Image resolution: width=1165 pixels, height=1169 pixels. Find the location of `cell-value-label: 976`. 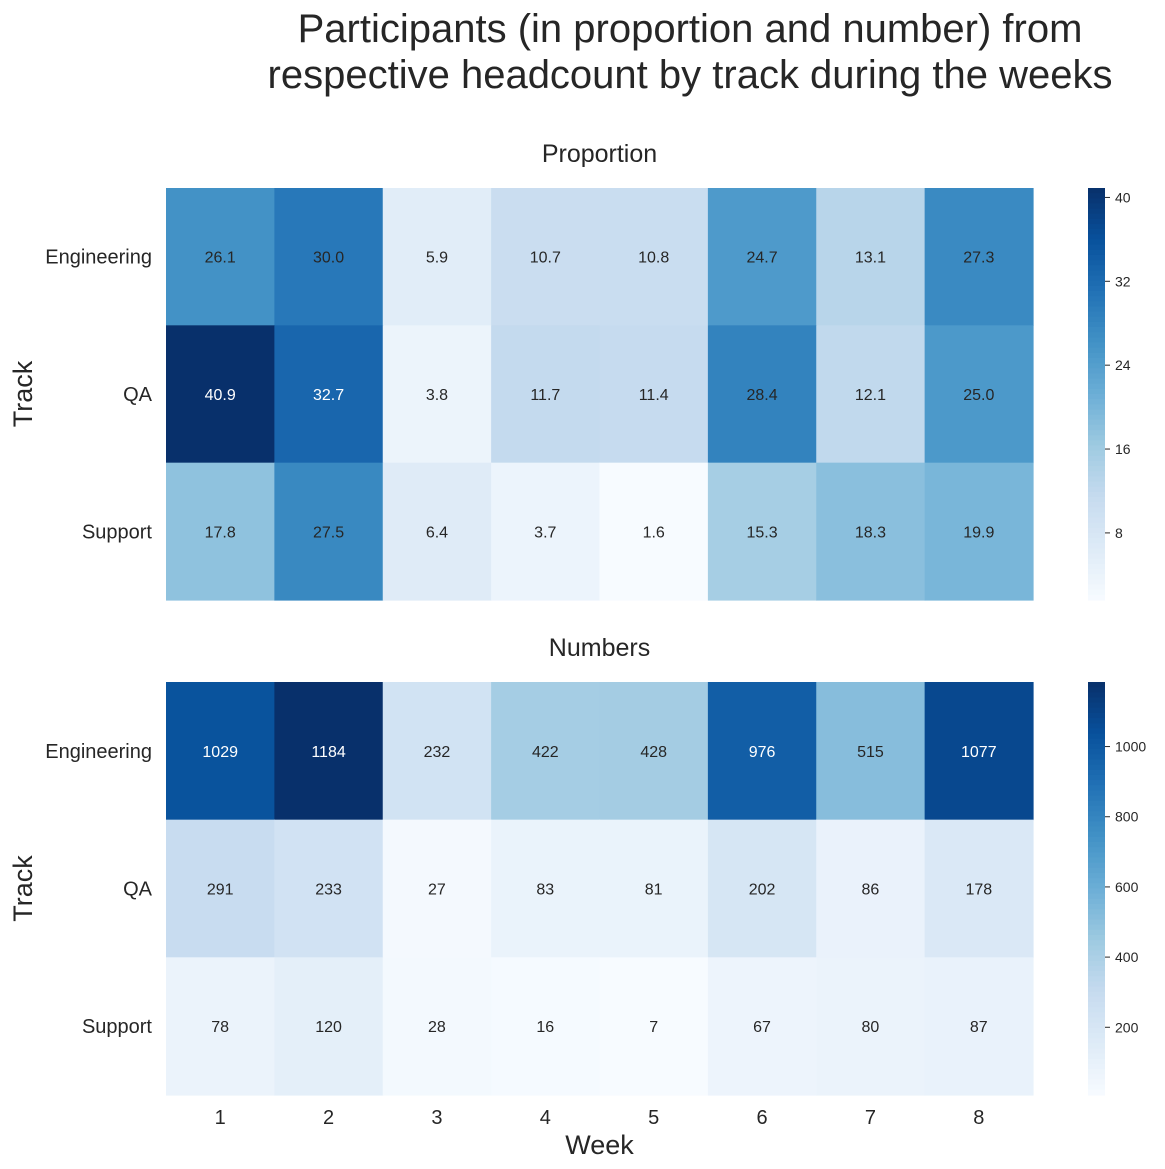

cell-value-label: 976 is located at coordinates (762, 752).